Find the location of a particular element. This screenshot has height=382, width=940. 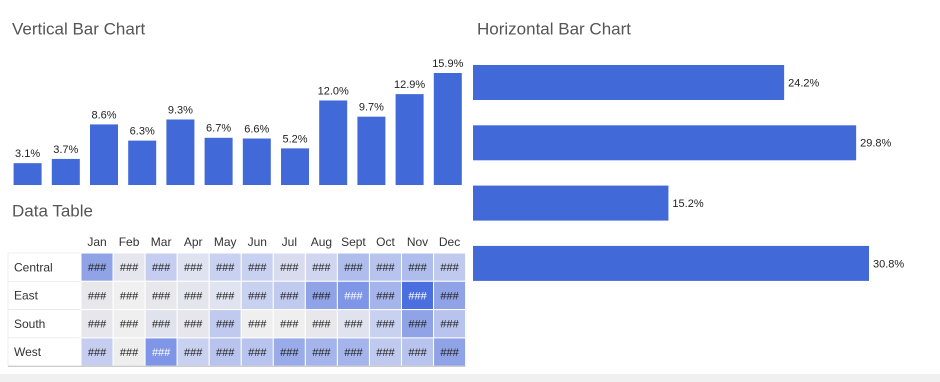

footer-strip is located at coordinates (470, 378).